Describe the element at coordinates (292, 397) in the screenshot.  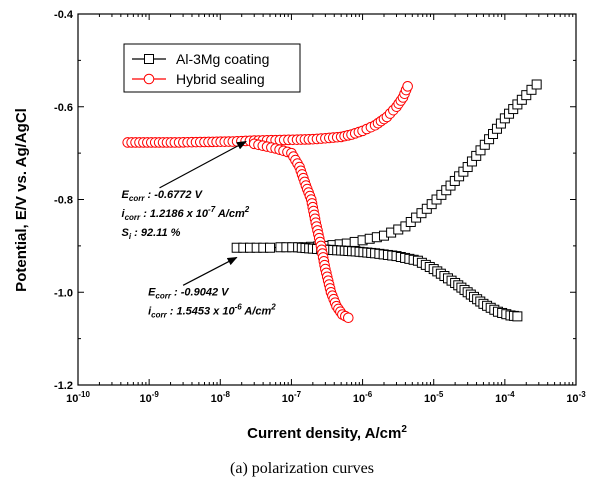
I see `x-tick-label: 10⁻⁷` at that location.